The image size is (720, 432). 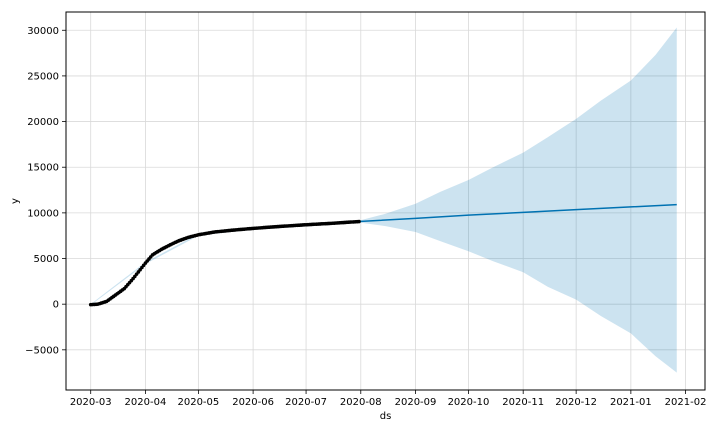 What do you see at coordinates (43, 31) in the screenshot?
I see `y-tick-label: 30000` at bounding box center [43, 31].